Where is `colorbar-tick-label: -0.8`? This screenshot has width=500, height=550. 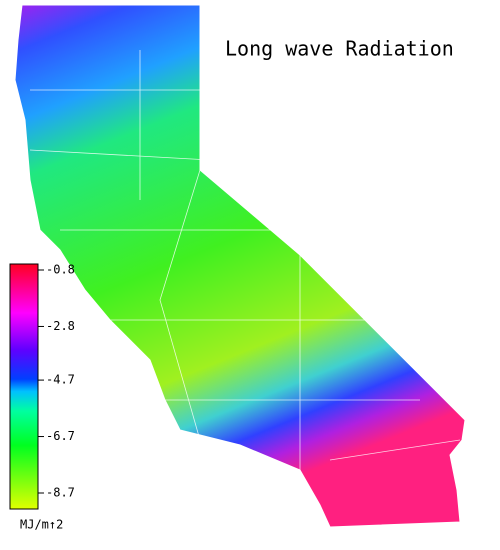
colorbar-tick-label: -0.8 is located at coordinates (60, 270).